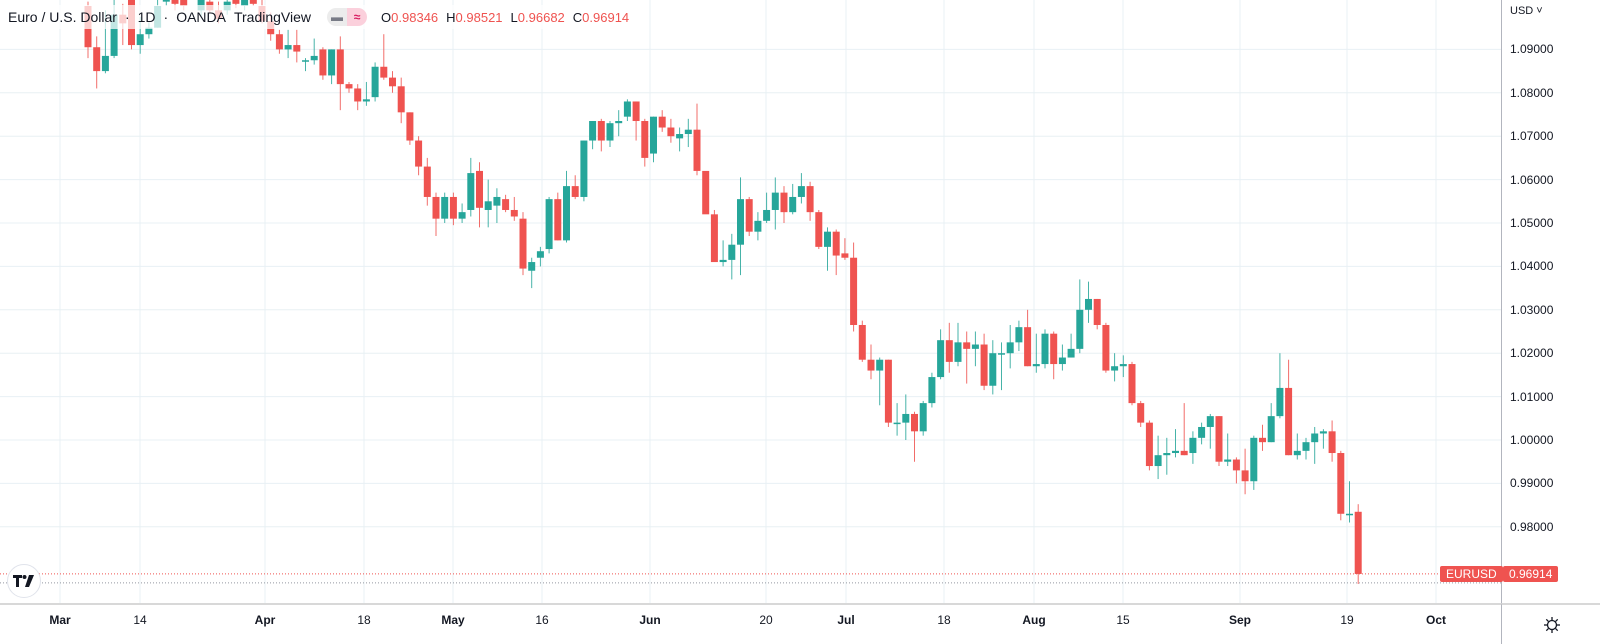 The height and width of the screenshot is (644, 1600). Describe the element at coordinates (1123, 620) in the screenshot. I see `time-tick: 15` at that location.